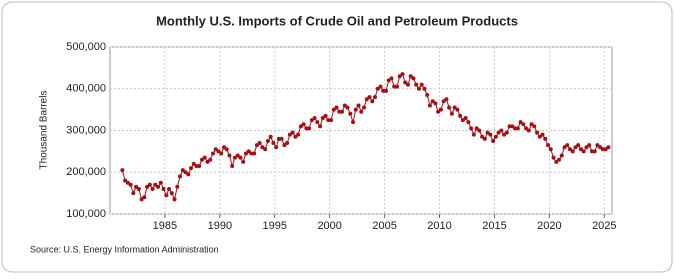  What do you see at coordinates (86, 47) in the screenshot?
I see `y-tick-label: 500,000` at bounding box center [86, 47].